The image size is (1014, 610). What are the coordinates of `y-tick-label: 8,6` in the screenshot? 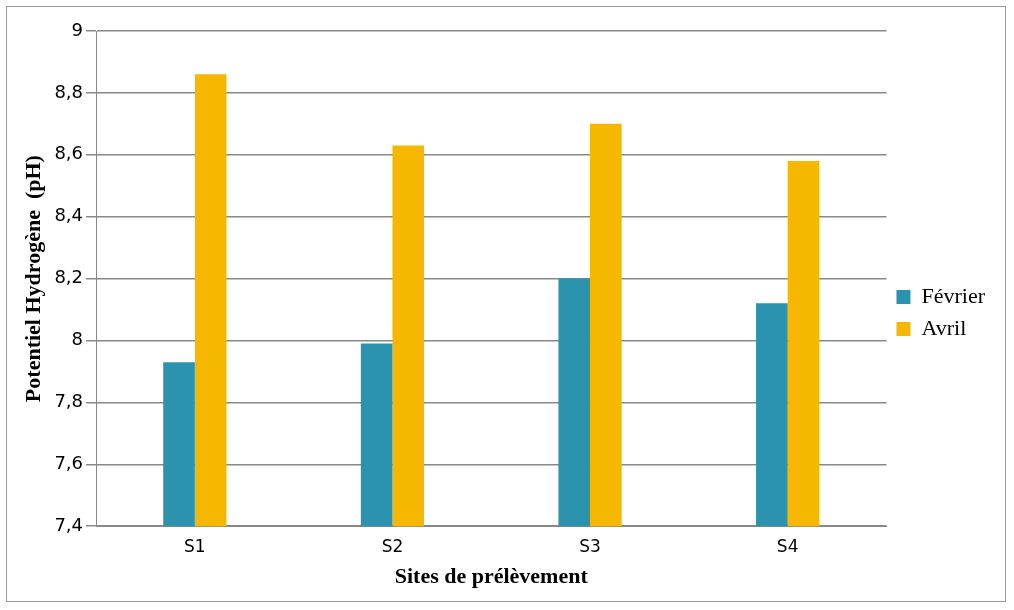 It's located at (69, 153).